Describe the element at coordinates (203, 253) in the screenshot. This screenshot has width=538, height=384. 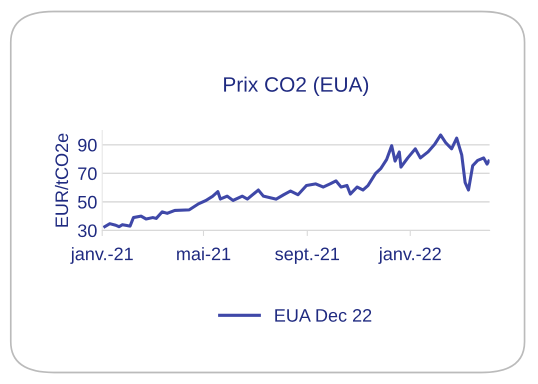
I see `x-tick-label: mai-21` at that location.